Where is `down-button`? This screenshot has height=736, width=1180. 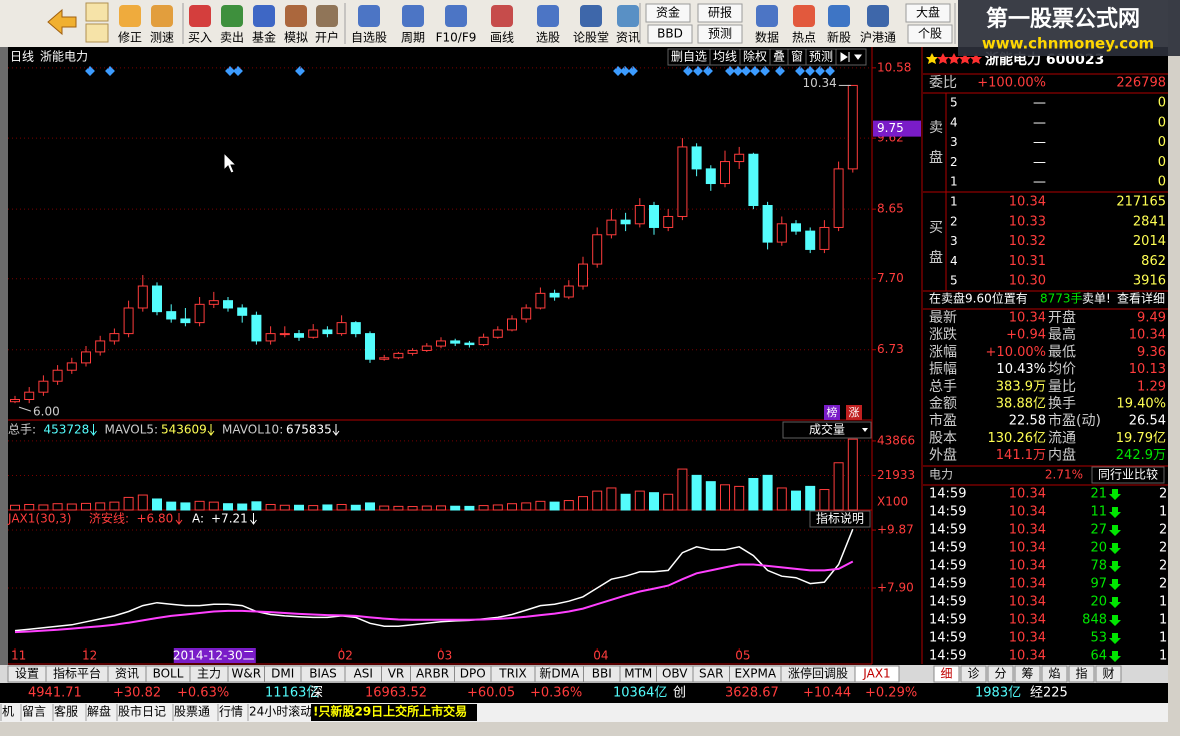
down-button is located at coordinates (97, 33).